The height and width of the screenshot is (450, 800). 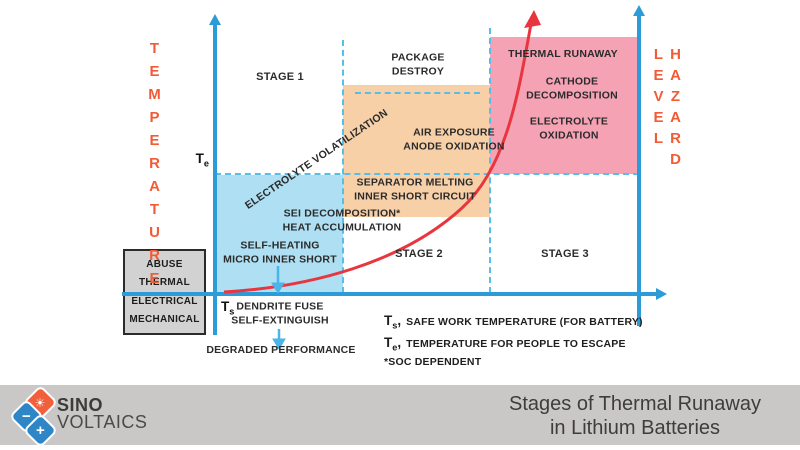 I want to click on footer-bar, so click(x=400, y=415).